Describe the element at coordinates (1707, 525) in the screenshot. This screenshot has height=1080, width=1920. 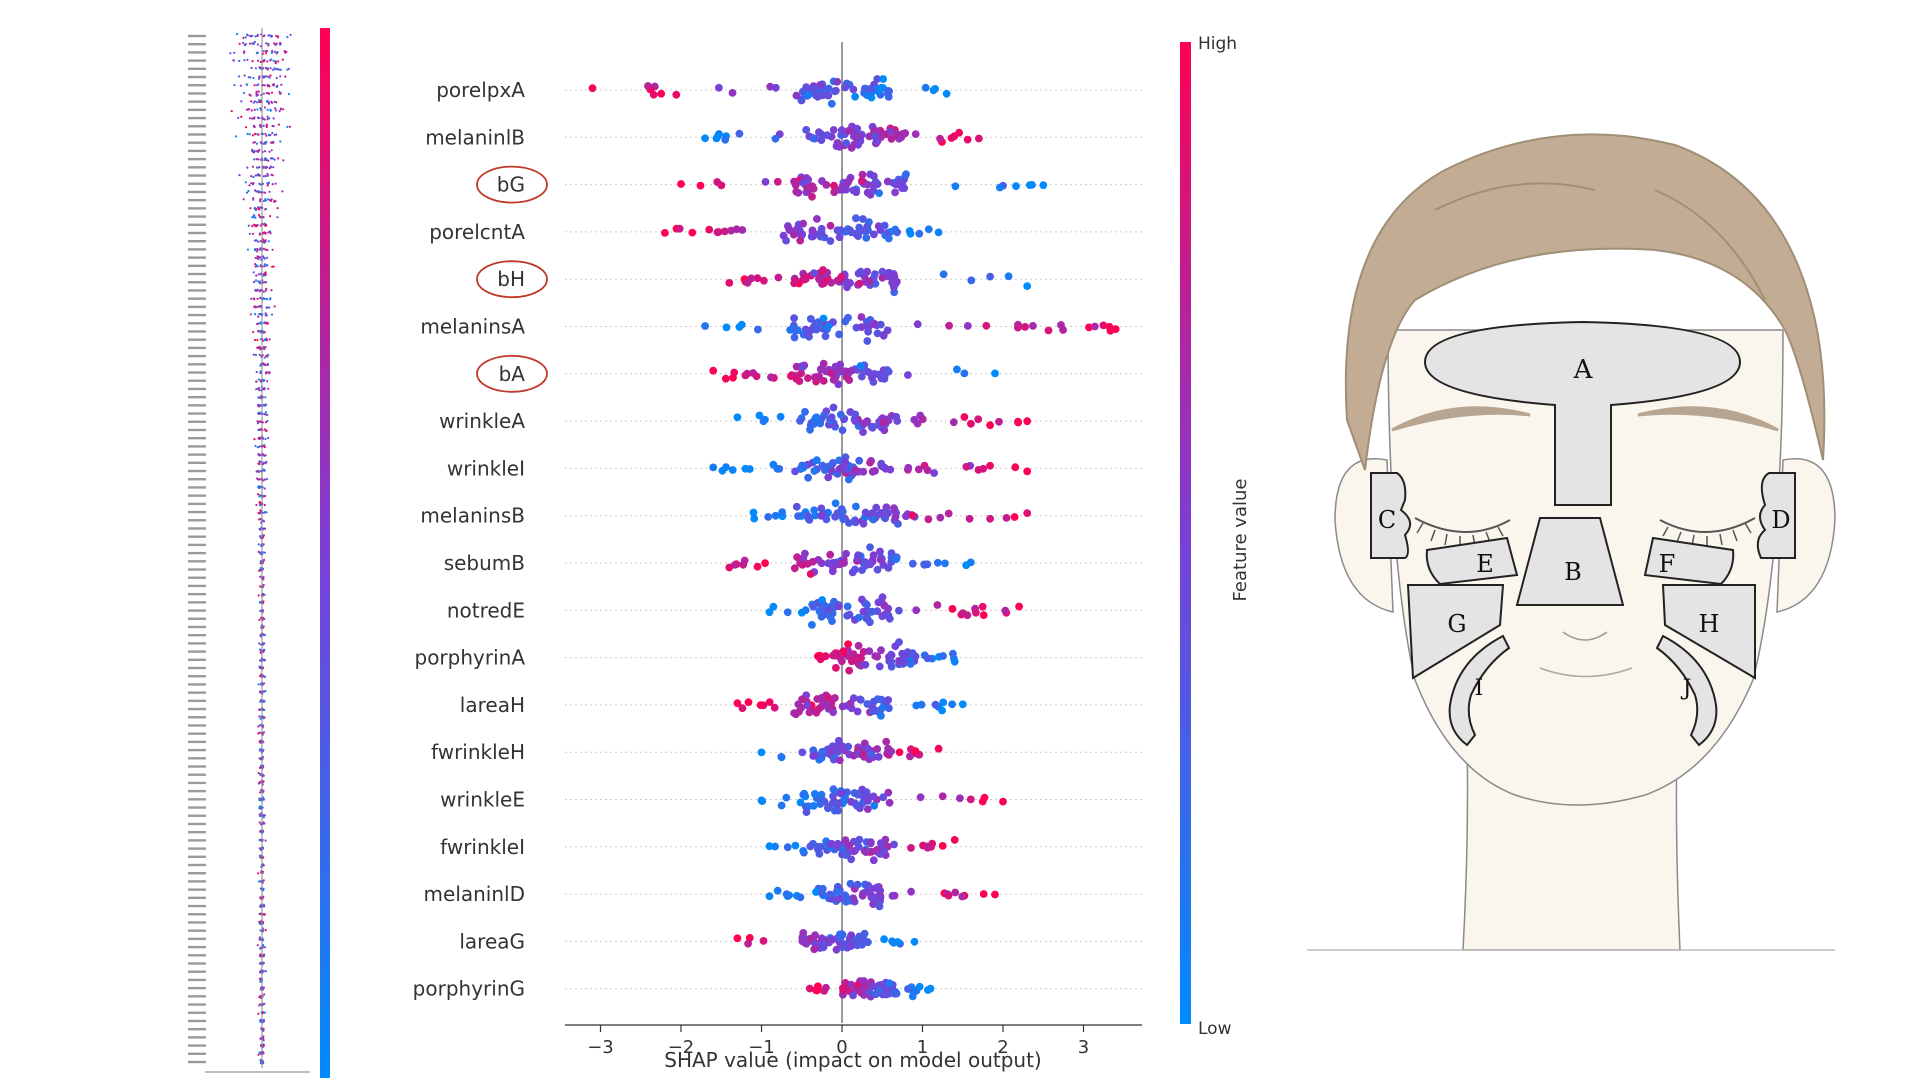
I see `right-eye` at that location.